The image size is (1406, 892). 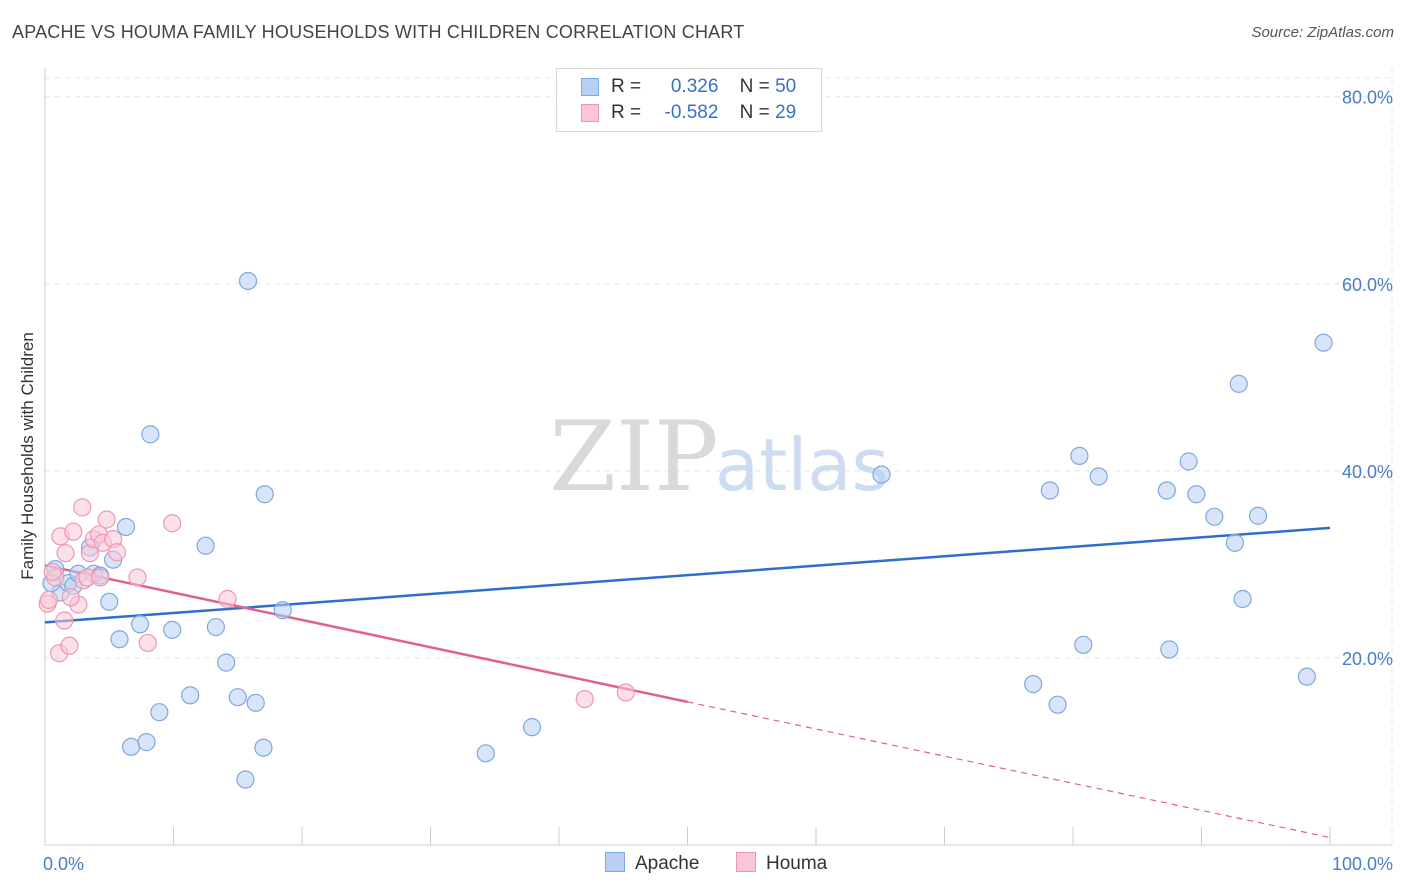 What do you see at coordinates (1009, 770) in the screenshot?
I see `houma-trendline-extension` at bounding box center [1009, 770].